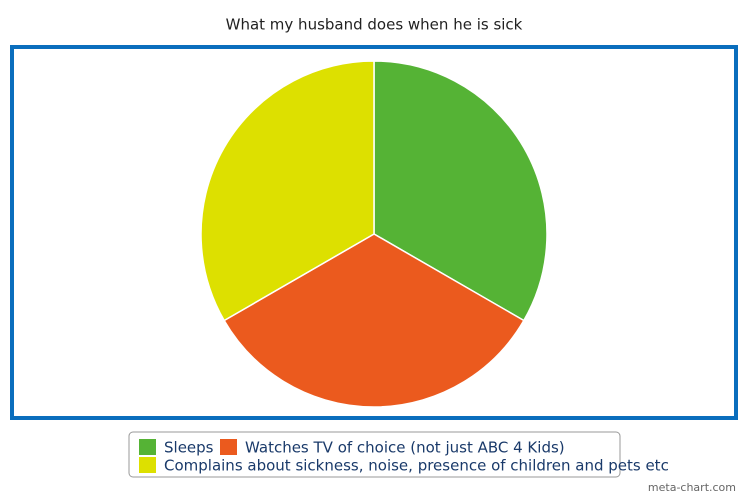  I want to click on legend-box, so click(374, 454).